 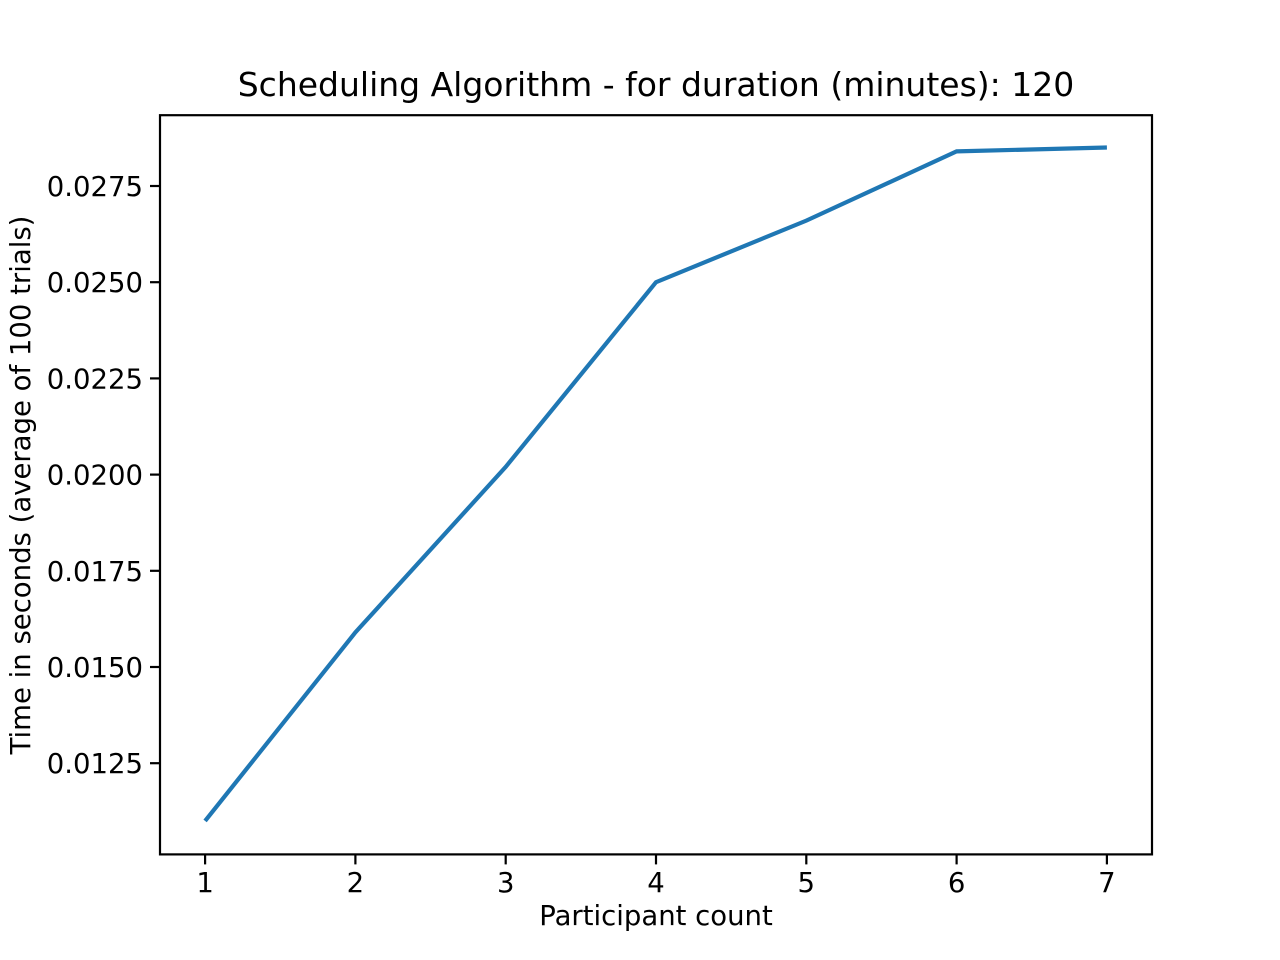 I want to click on y-tick-label: 0.0200, so click(x=95, y=476).